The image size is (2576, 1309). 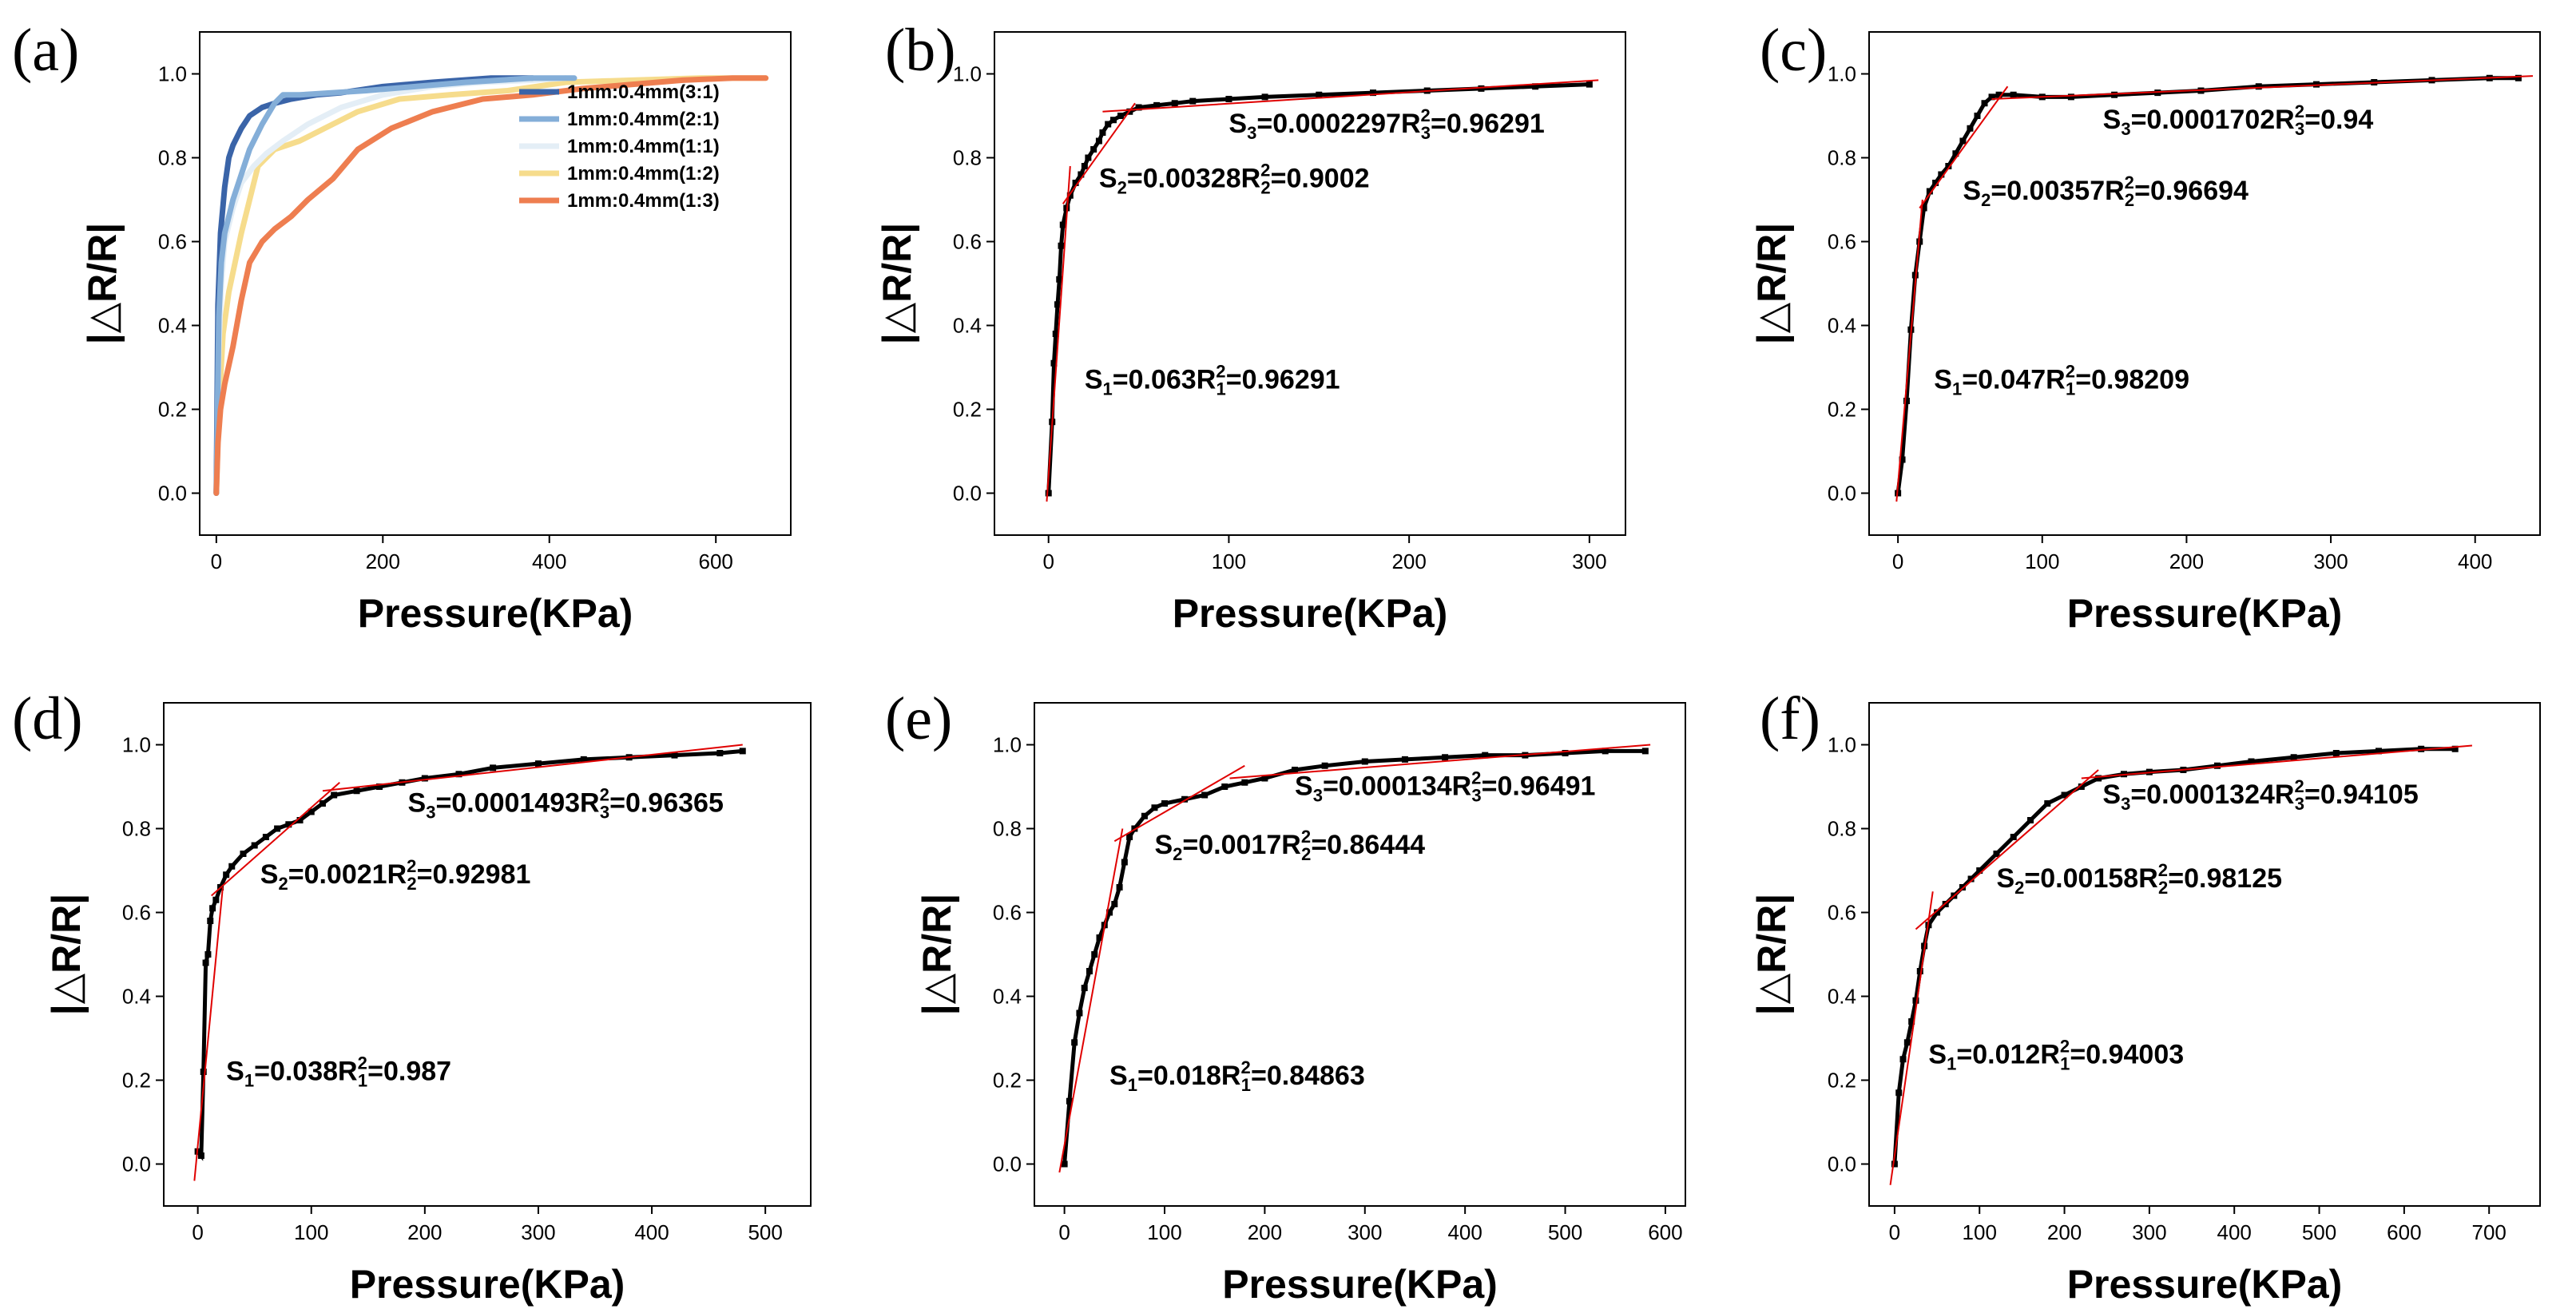 What do you see at coordinates (172, 326) in the screenshot?
I see `y-tick-label: 0.4` at bounding box center [172, 326].